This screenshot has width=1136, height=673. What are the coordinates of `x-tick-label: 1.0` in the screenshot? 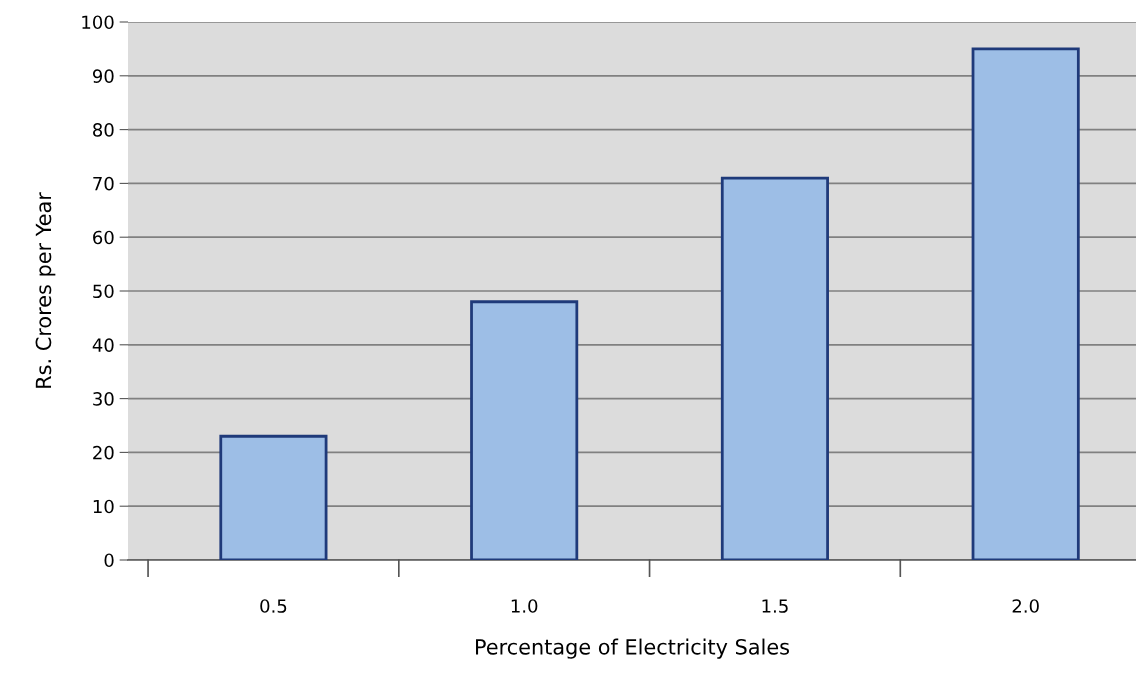 It's located at (524, 606).